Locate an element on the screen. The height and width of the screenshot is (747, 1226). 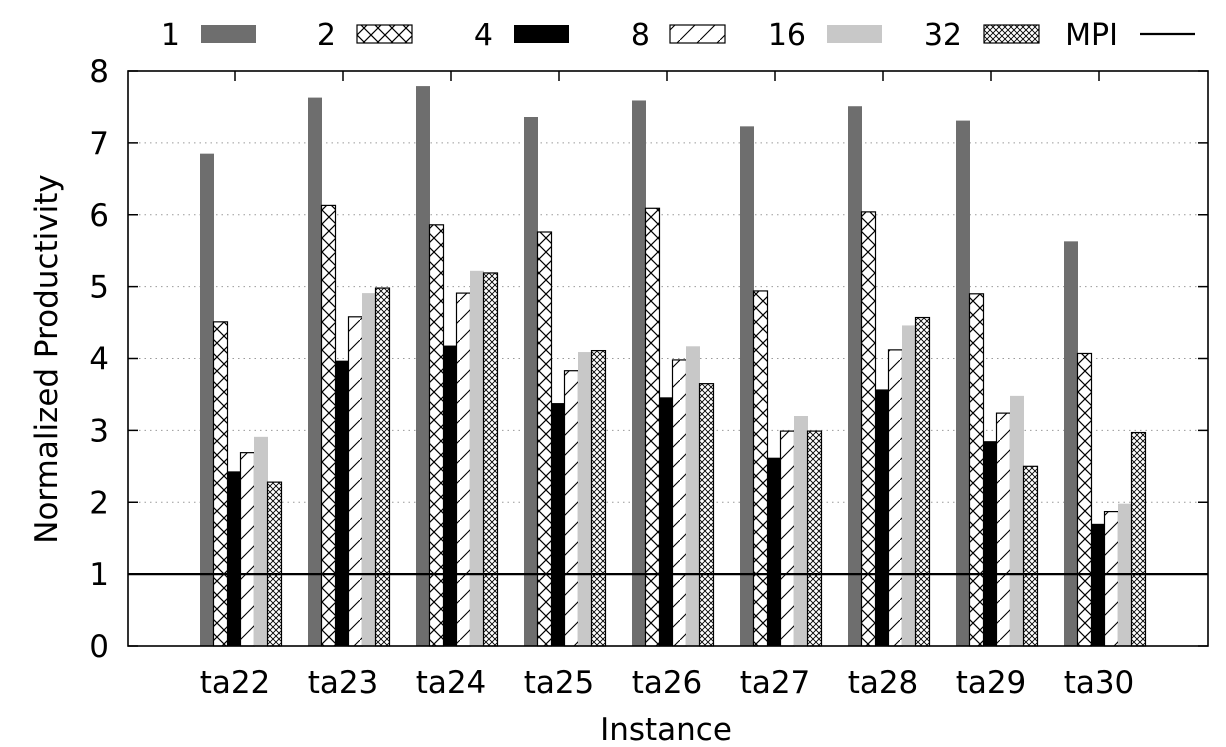
y-tick-label: 0 is located at coordinates (99, 647).